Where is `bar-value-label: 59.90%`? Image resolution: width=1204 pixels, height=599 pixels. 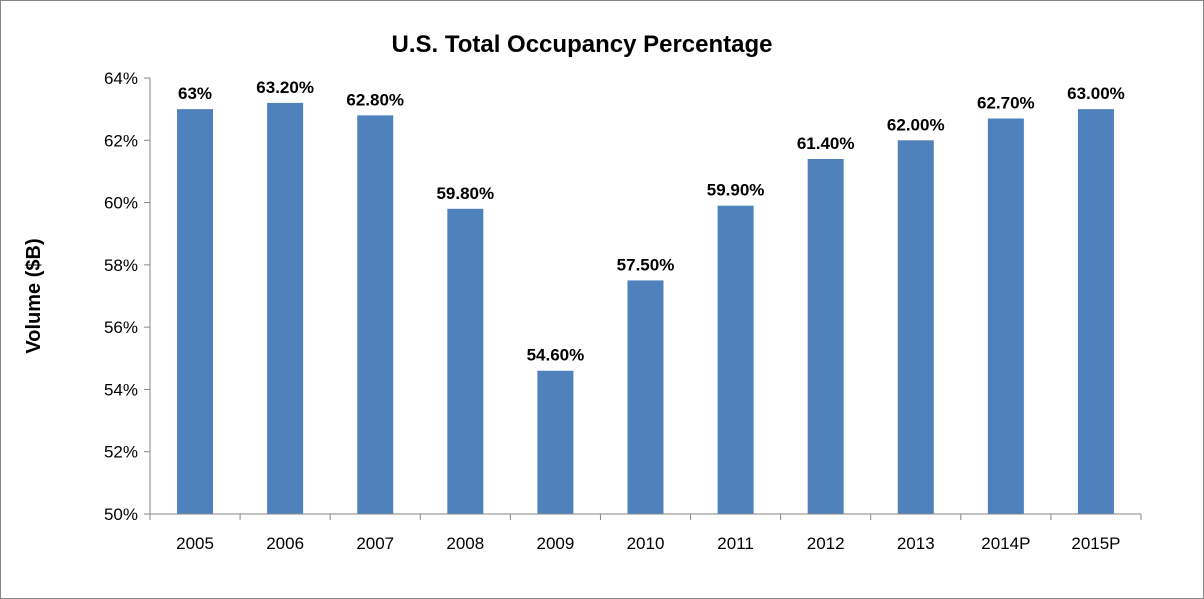
bar-value-label: 59.90% is located at coordinates (736, 190).